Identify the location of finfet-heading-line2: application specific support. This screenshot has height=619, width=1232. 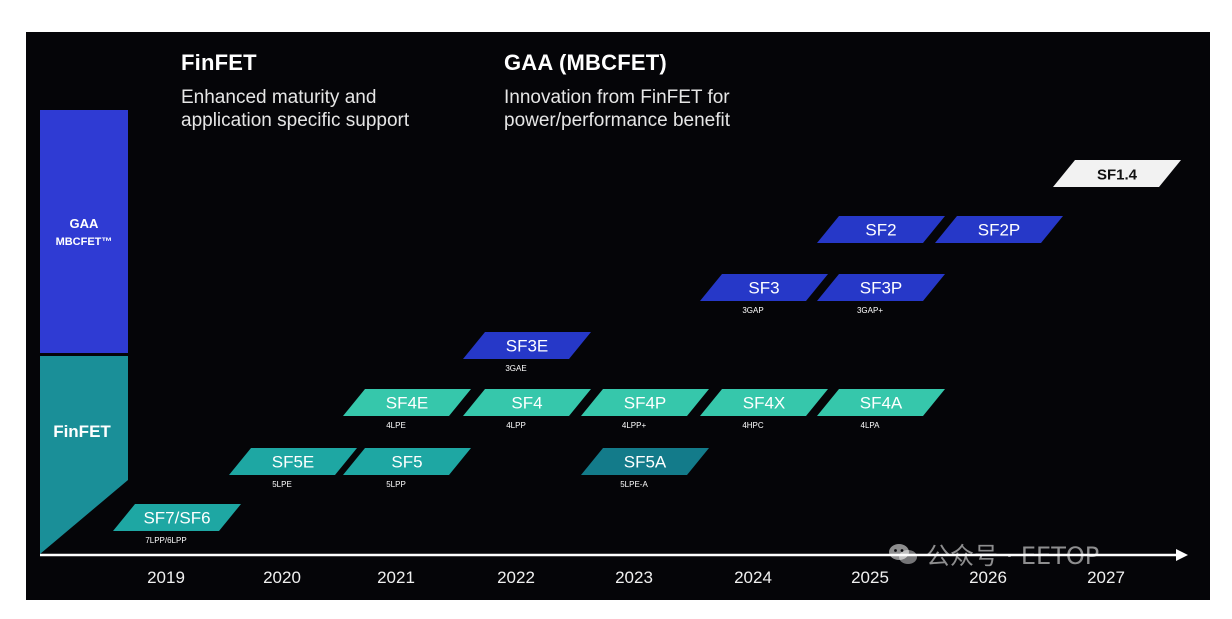
(295, 120).